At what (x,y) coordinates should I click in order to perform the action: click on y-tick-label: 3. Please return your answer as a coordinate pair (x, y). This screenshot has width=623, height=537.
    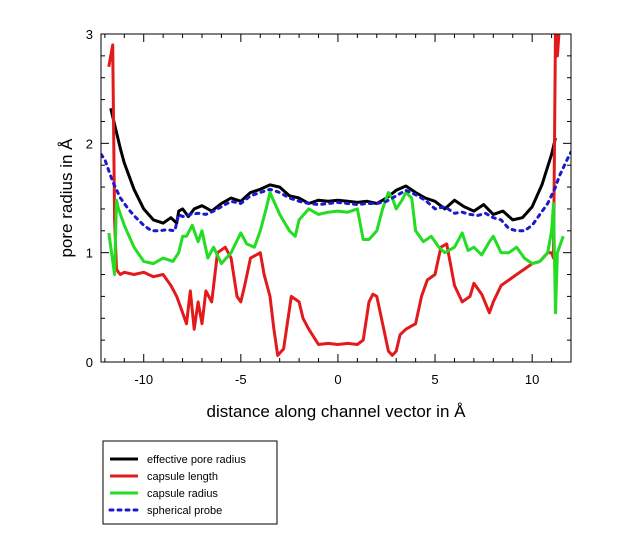
    Looking at the image, I should click on (89, 34).